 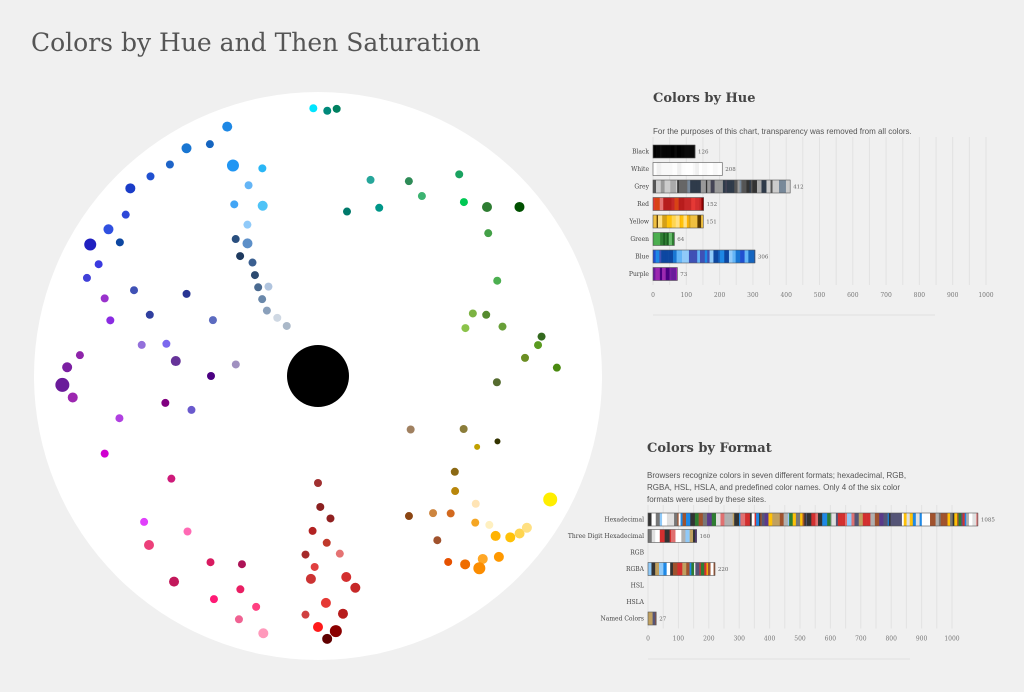 I want to click on x-tick-label: 600, so click(x=831, y=639).